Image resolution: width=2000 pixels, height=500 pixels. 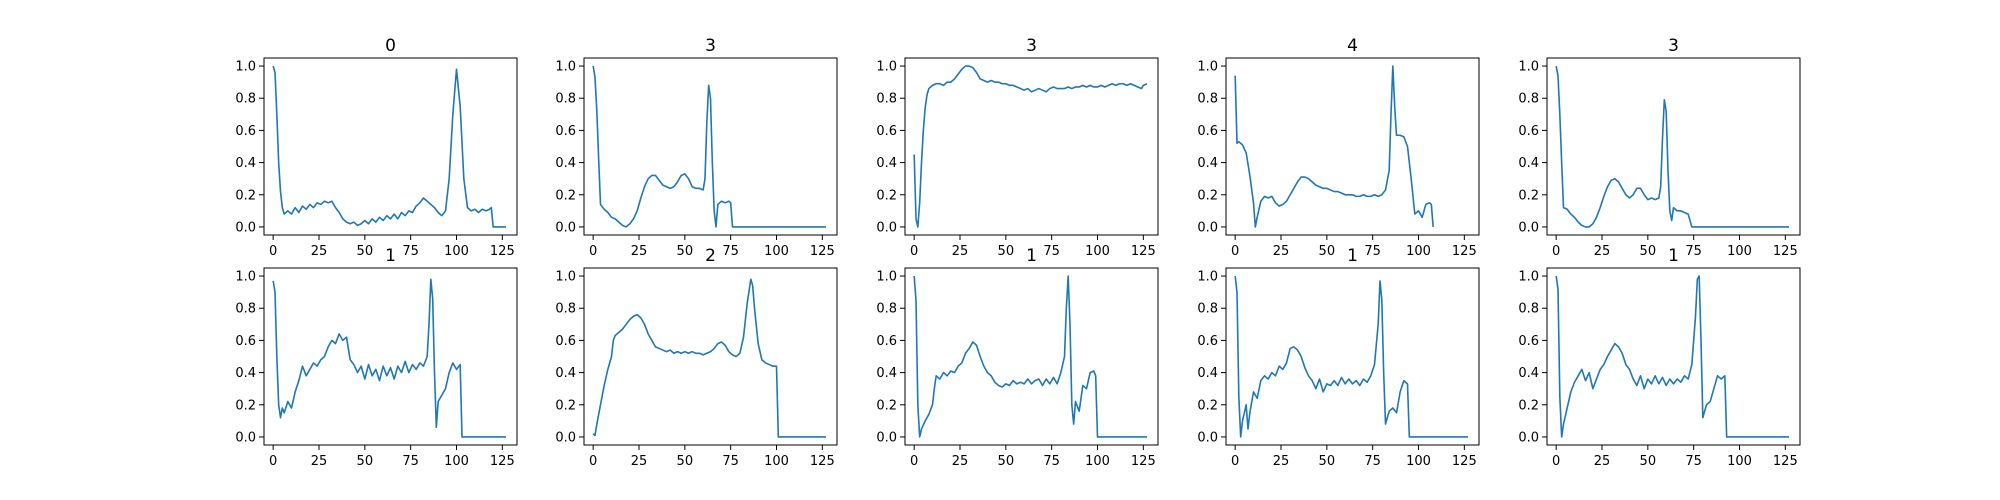 What do you see at coordinates (710, 256) in the screenshot?
I see `subplot-title: 2` at bounding box center [710, 256].